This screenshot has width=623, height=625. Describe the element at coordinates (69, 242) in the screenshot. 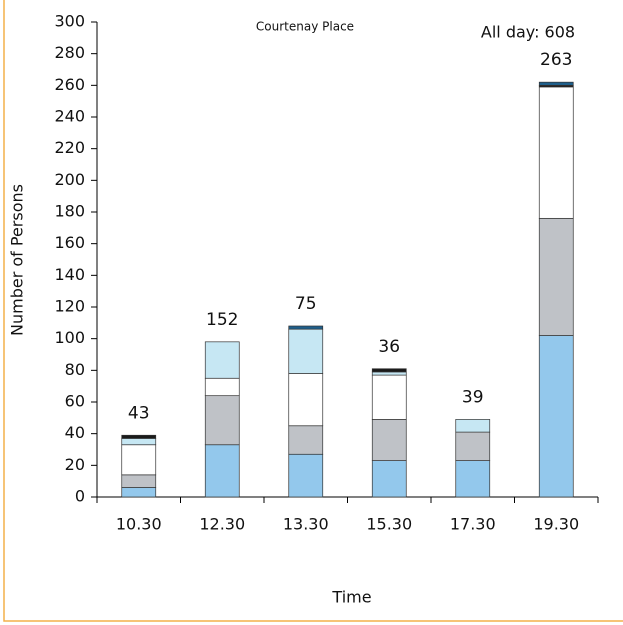

I see `y-tick-label: 160` at that location.